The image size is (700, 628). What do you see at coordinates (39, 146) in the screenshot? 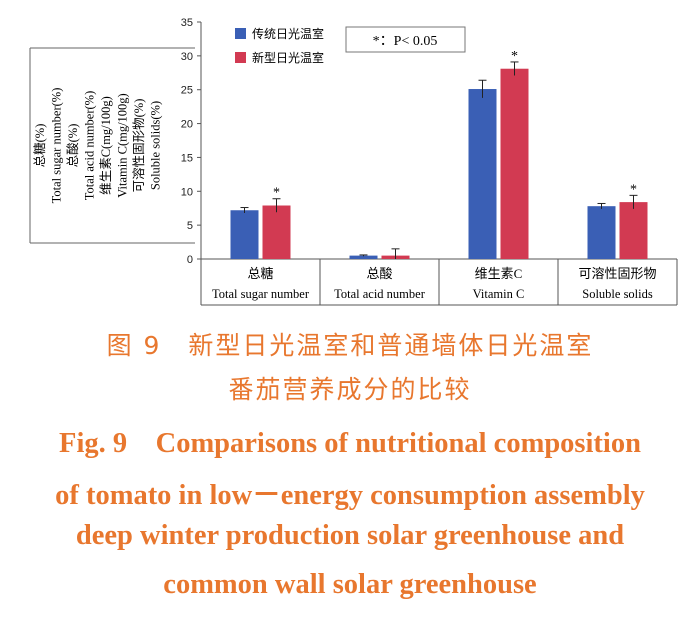
I see `y-axis-label-line: 总糖(%)` at bounding box center [39, 146].